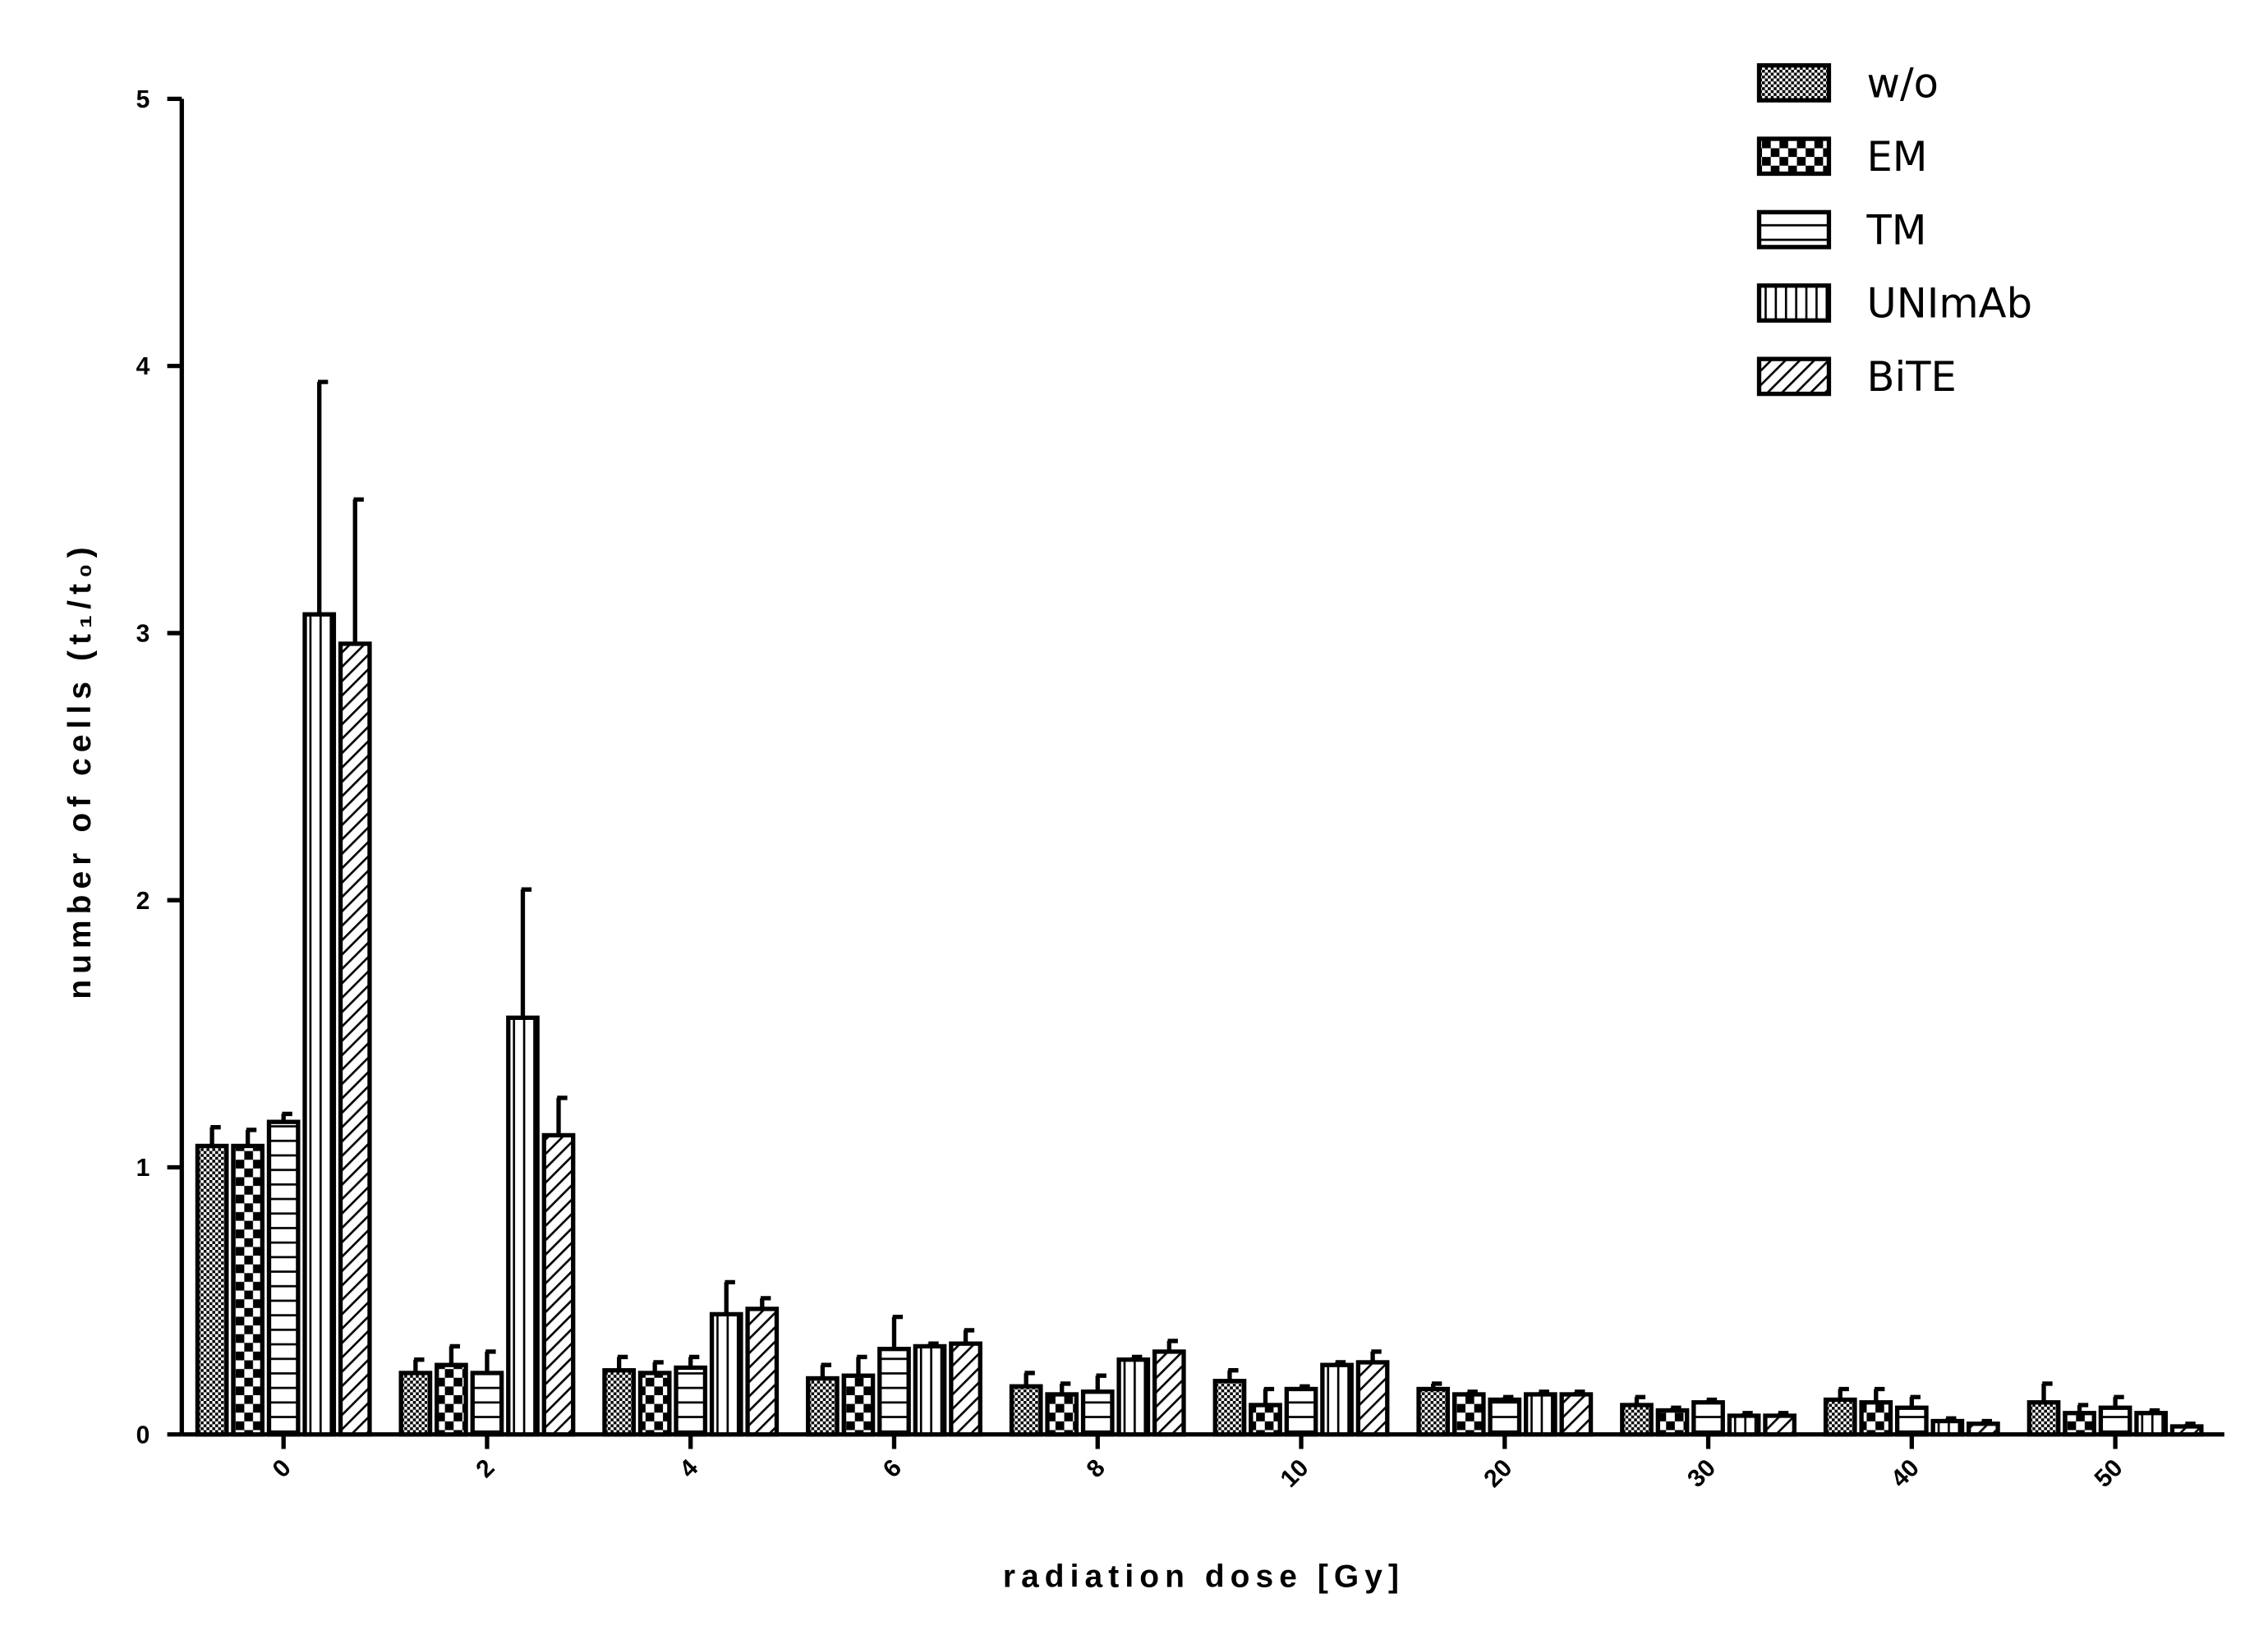 This screenshot has width=2268, height=1635. I want to click on y-axis-title: number of cells (t₁/t₀), so click(80, 770).